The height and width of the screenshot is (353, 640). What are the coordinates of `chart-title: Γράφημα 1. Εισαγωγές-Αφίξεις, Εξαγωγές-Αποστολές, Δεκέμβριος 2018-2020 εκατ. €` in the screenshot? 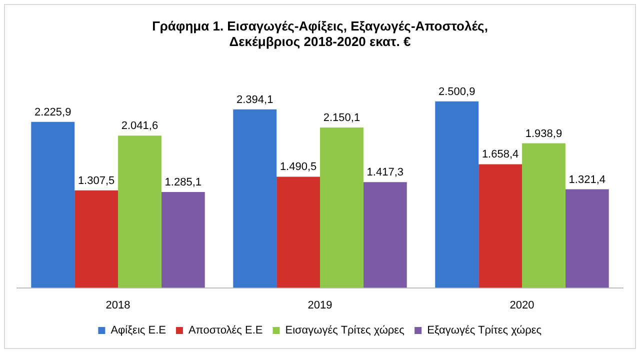 It's located at (320, 33).